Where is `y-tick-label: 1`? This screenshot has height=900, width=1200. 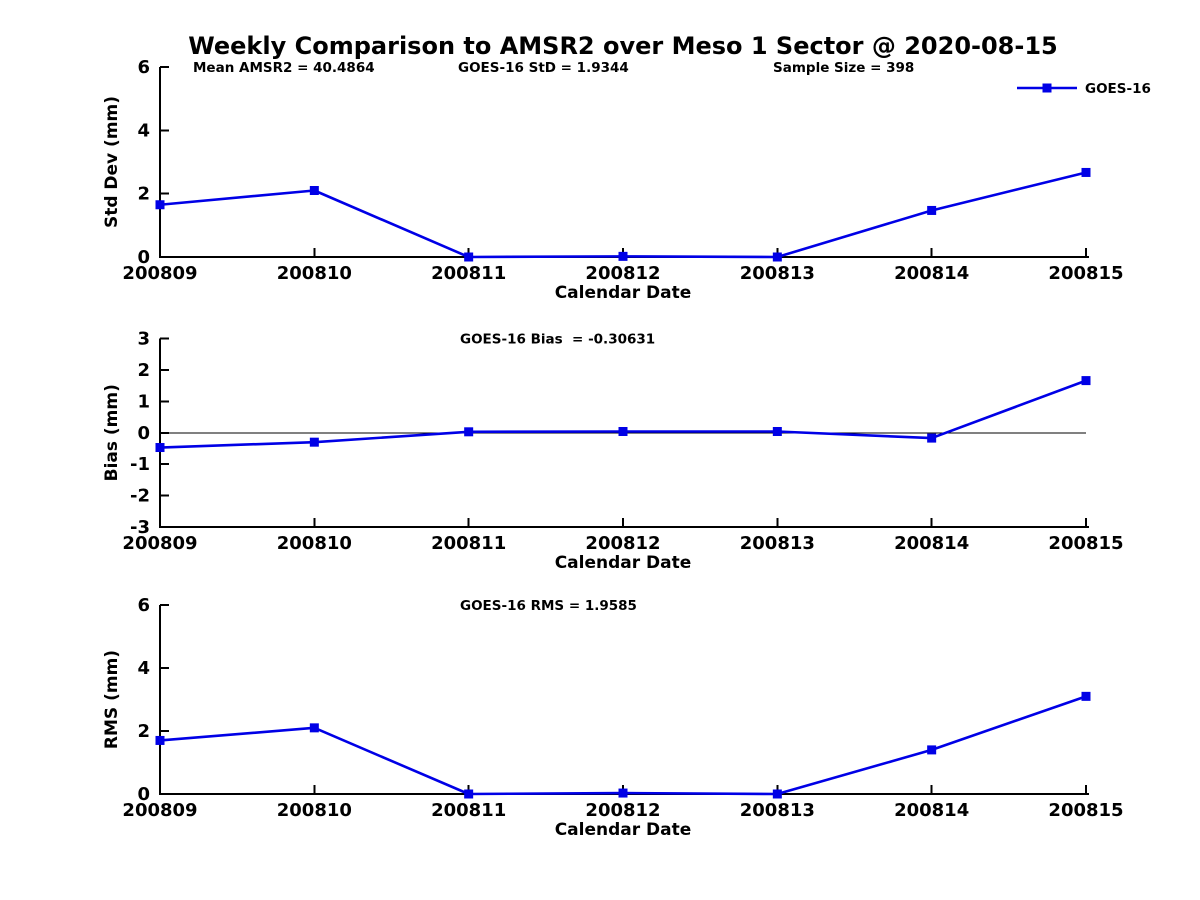 y-tick-label: 1 is located at coordinates (143, 401).